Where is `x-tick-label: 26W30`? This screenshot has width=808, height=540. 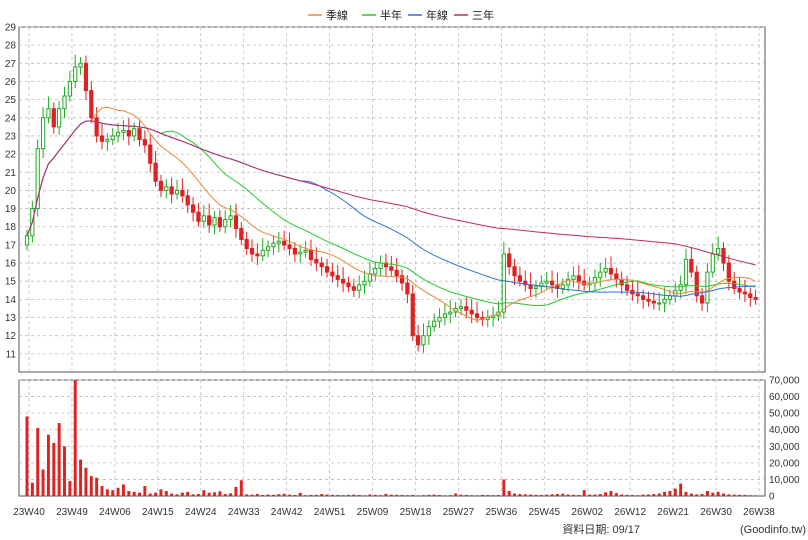 x-tick-label: 26W30 is located at coordinates (716, 512).